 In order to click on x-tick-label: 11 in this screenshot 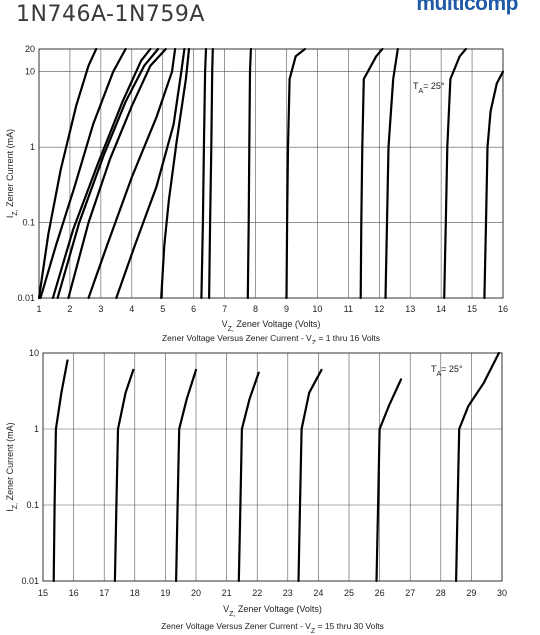, I will do `click(348, 309)`.